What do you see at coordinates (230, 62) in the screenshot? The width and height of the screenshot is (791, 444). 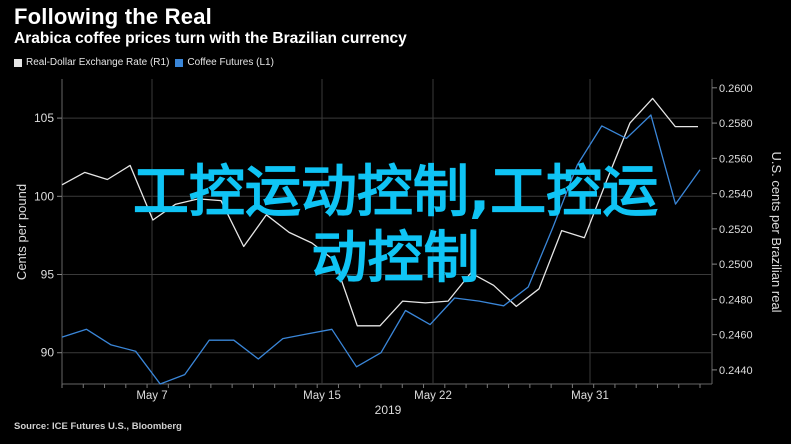 I see `legend-label-coffee-futures: Coffee Futures (L1)` at bounding box center [230, 62].